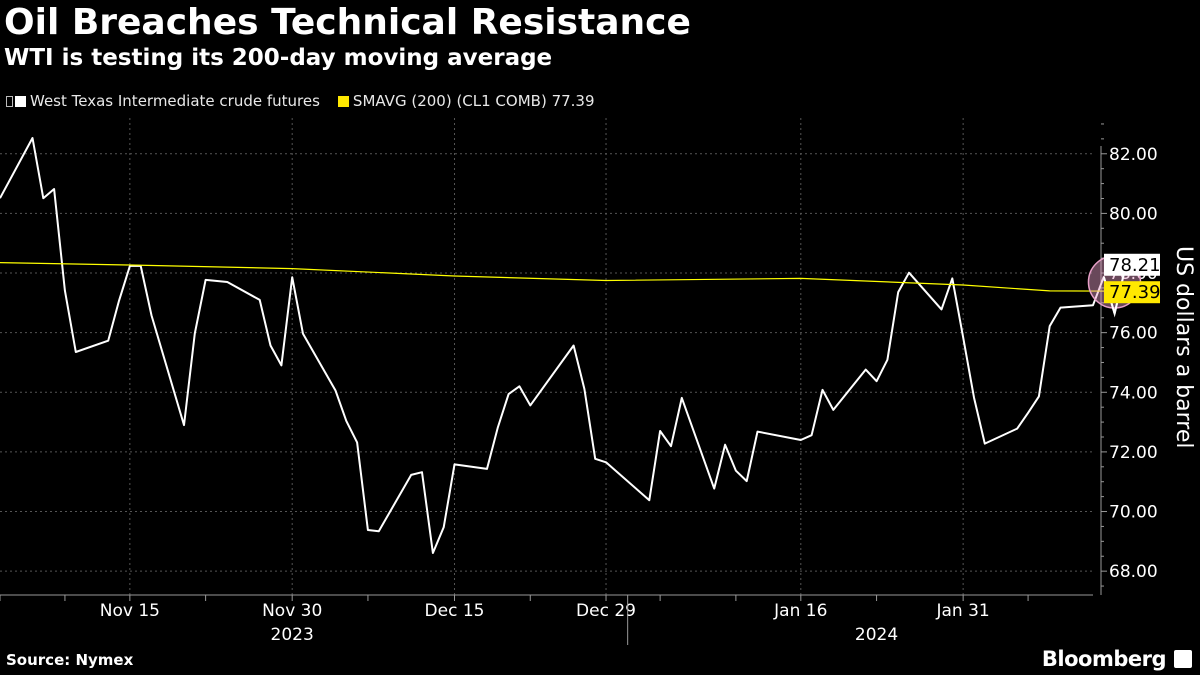 The image size is (1200, 675). I want to click on legend-swatch-white, so click(20, 101).